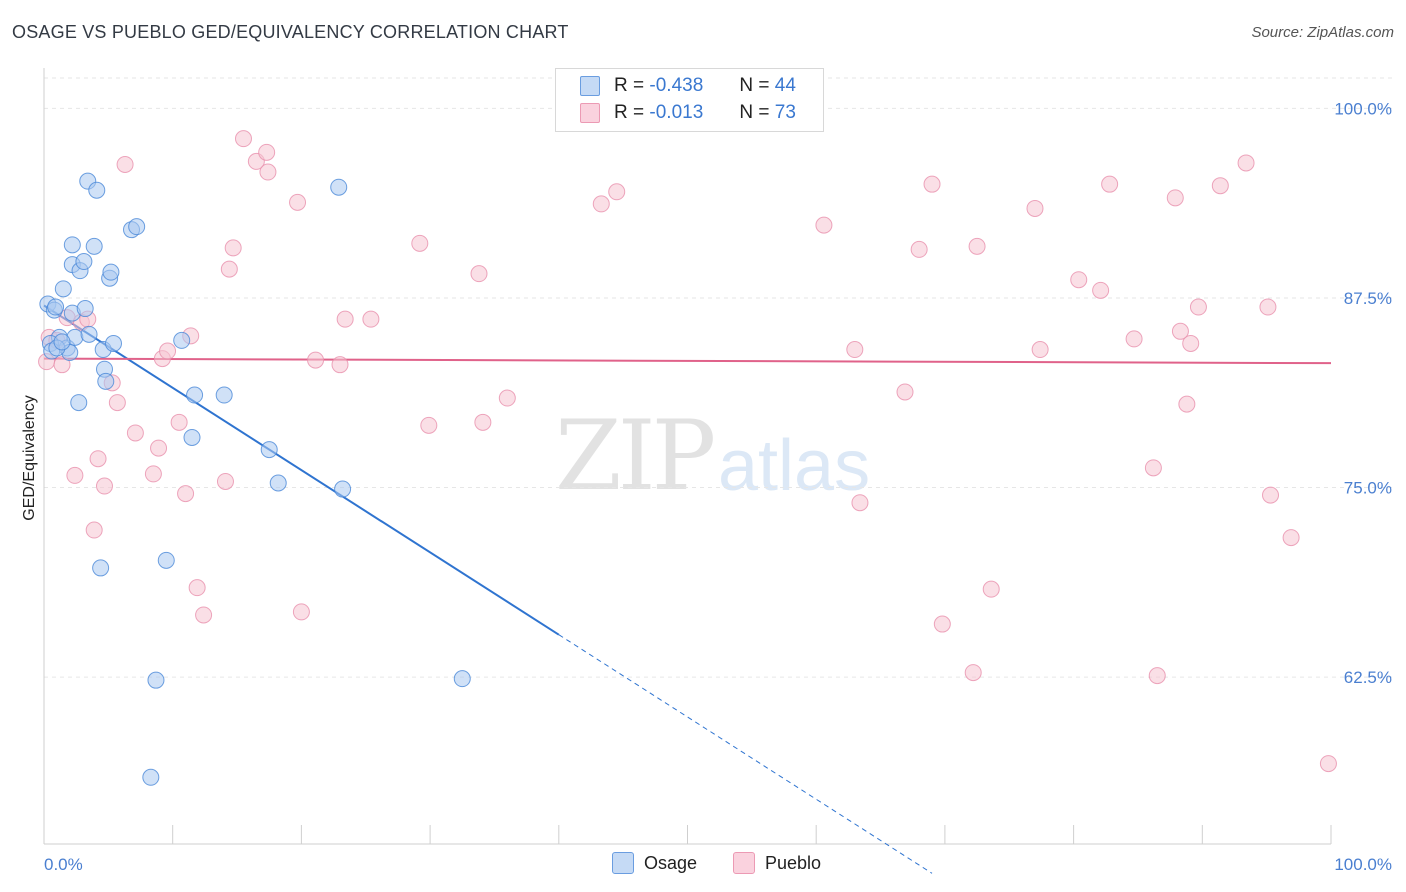  I want to click on y-tick-label: 87.5%, so click(1368, 298).